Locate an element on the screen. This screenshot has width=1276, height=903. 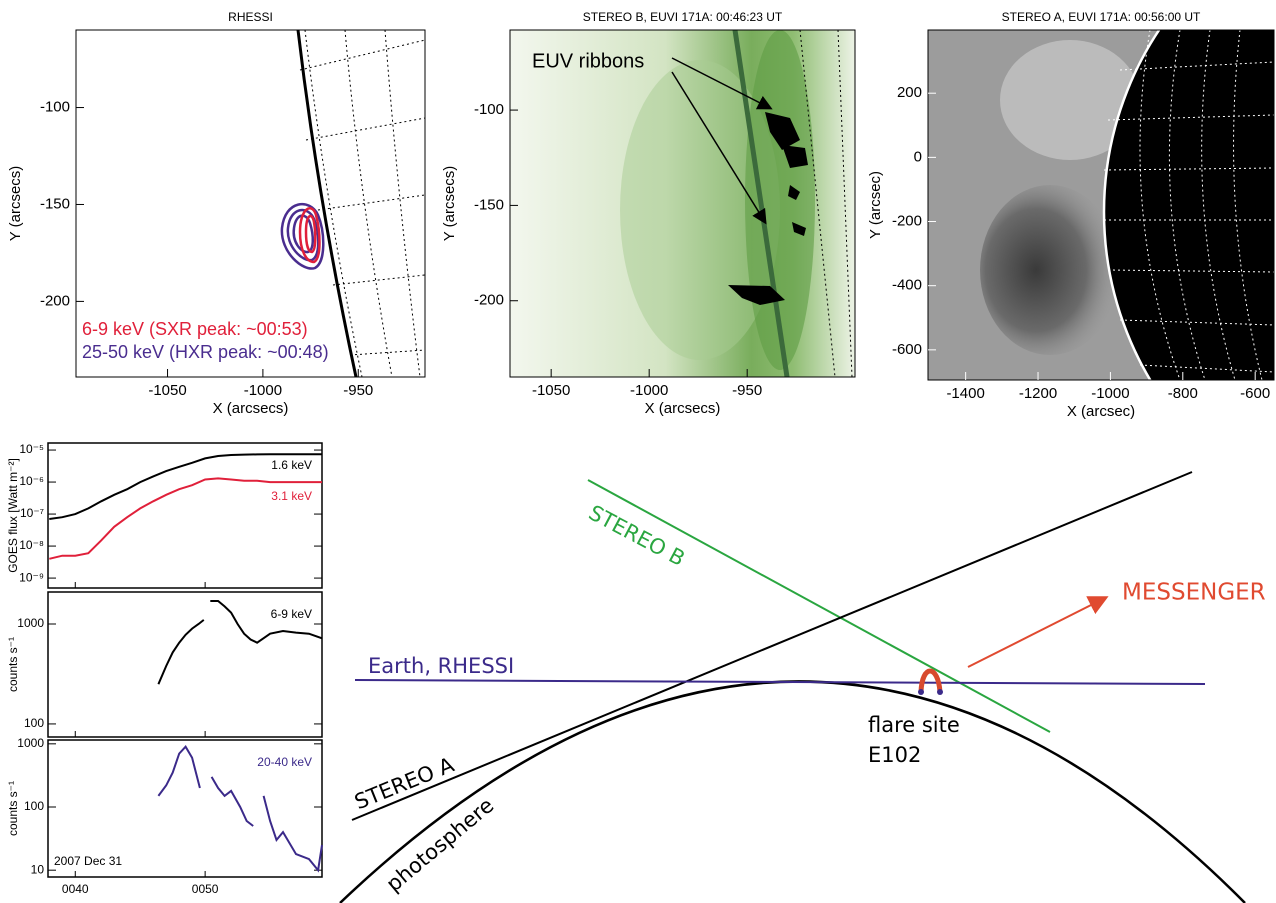
series-label: 20-40 keV is located at coordinates (284, 762).